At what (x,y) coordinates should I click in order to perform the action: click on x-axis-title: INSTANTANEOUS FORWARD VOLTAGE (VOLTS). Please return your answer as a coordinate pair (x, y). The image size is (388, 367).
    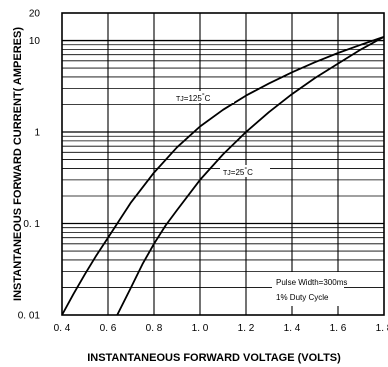
    Looking at the image, I should click on (214, 358).